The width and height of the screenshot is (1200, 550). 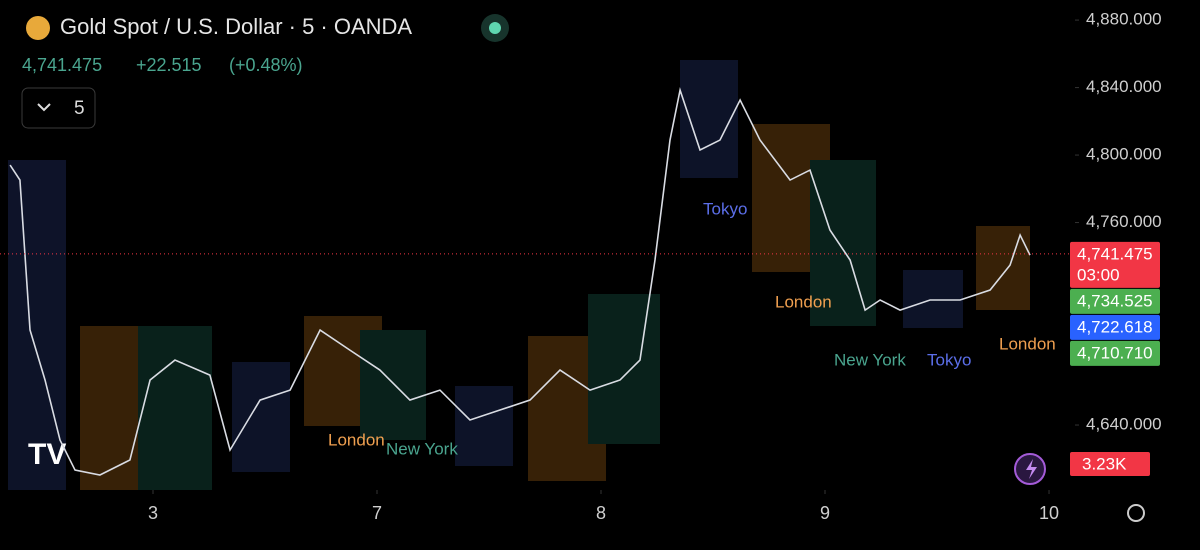 I want to click on tv-logo: ТV, so click(x=47, y=454).